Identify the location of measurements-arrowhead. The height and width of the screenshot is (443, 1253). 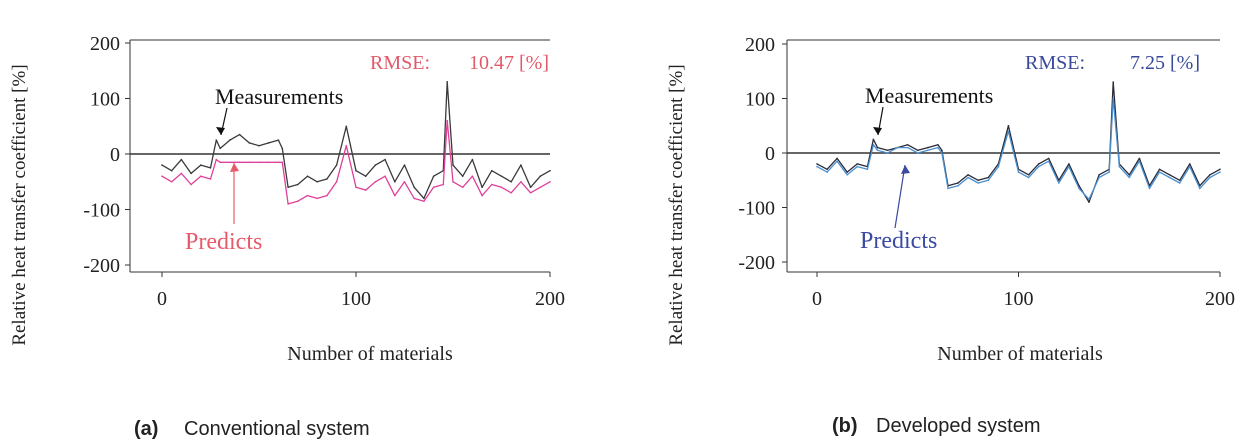
(220, 131).